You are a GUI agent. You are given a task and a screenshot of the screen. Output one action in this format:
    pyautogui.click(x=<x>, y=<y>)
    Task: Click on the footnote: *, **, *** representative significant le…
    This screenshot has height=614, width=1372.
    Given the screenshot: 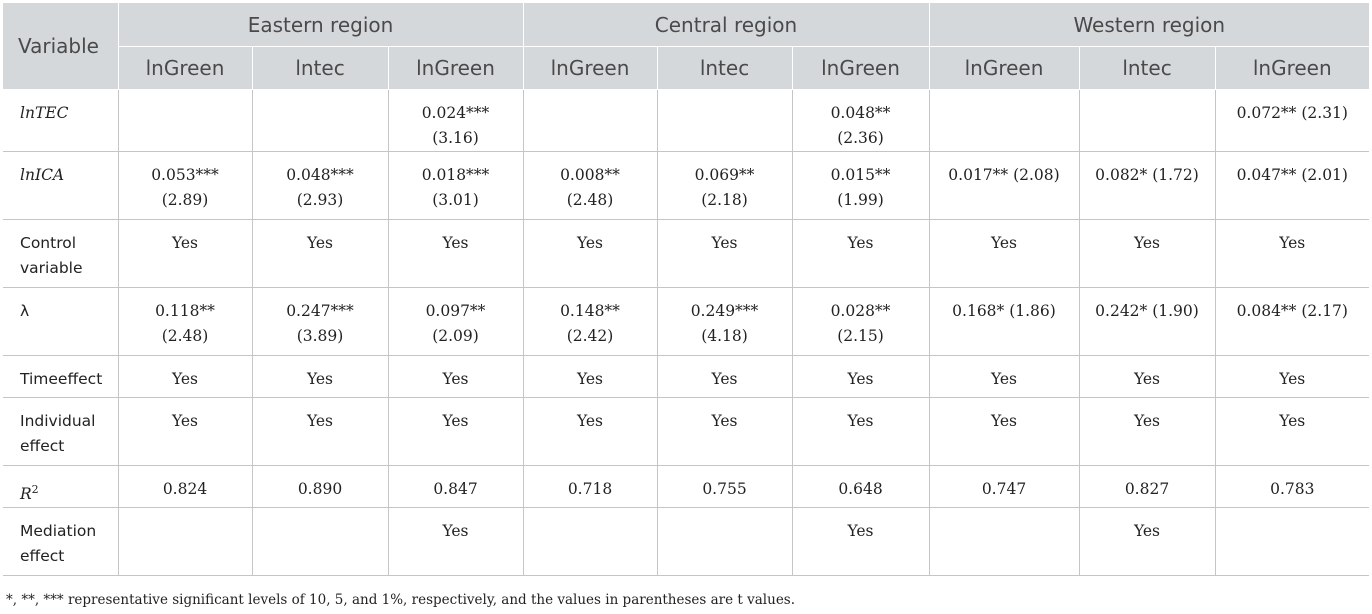 What is the action you would take?
    pyautogui.click(x=401, y=600)
    